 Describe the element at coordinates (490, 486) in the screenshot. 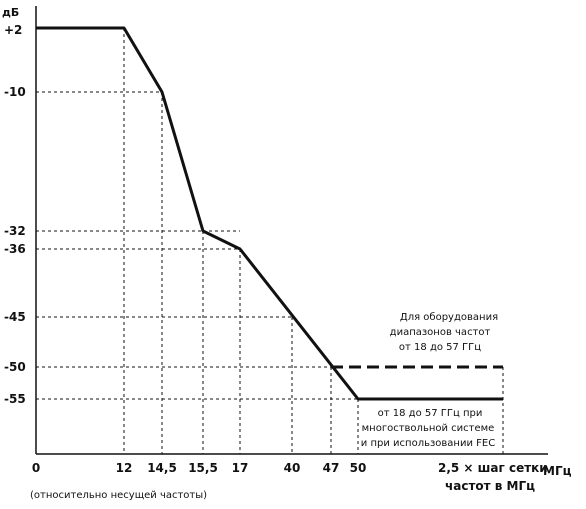

I see `x-last-tick-line2: частот в МГц` at that location.